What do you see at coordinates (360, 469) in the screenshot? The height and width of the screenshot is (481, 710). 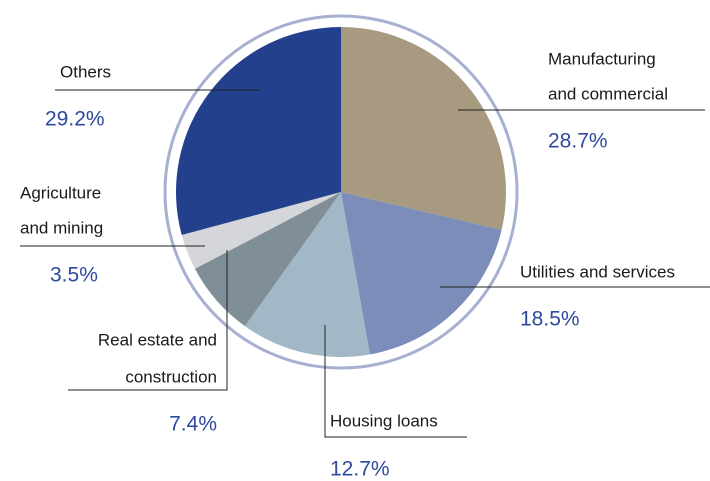 I see `slice-value: 12.7%` at bounding box center [360, 469].